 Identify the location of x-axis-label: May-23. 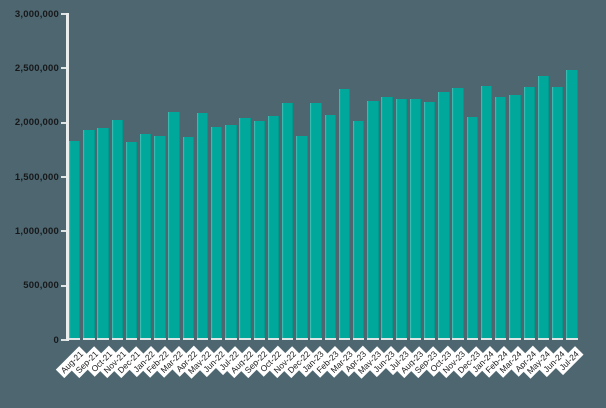
(369, 362).